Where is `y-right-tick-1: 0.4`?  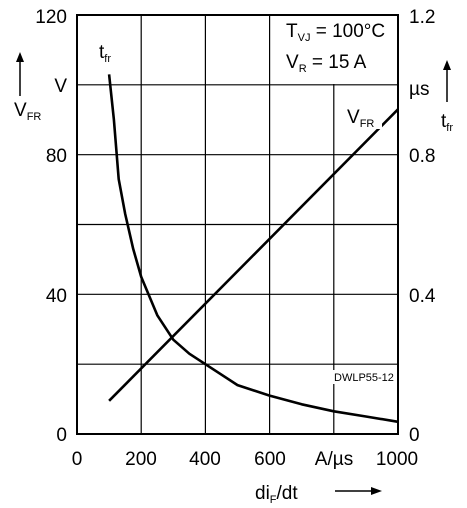
y-right-tick-1: 0.4 is located at coordinates (422, 296).